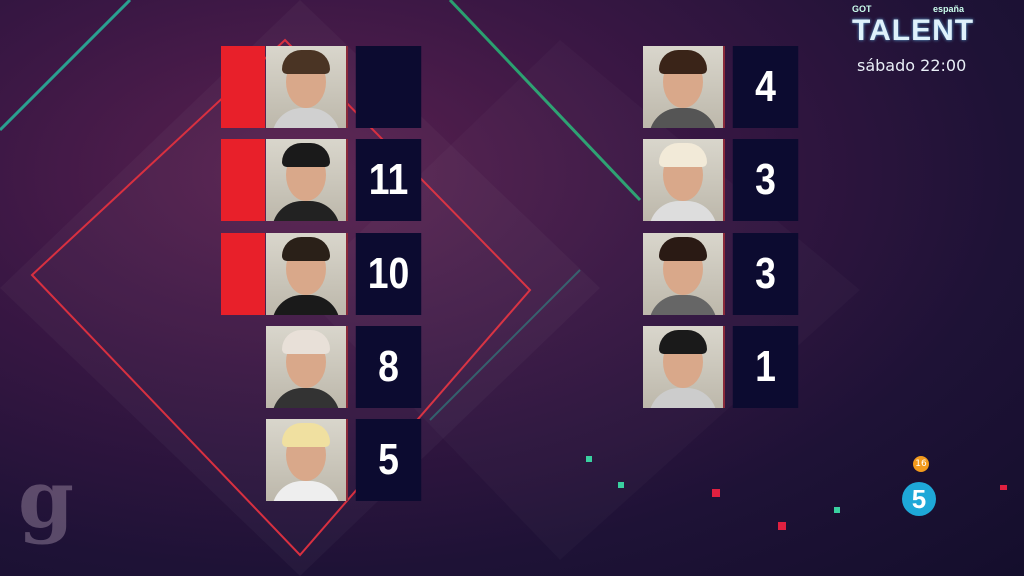  Describe the element at coordinates (948, 9) in the screenshot. I see `logo-small-right: españa` at that location.